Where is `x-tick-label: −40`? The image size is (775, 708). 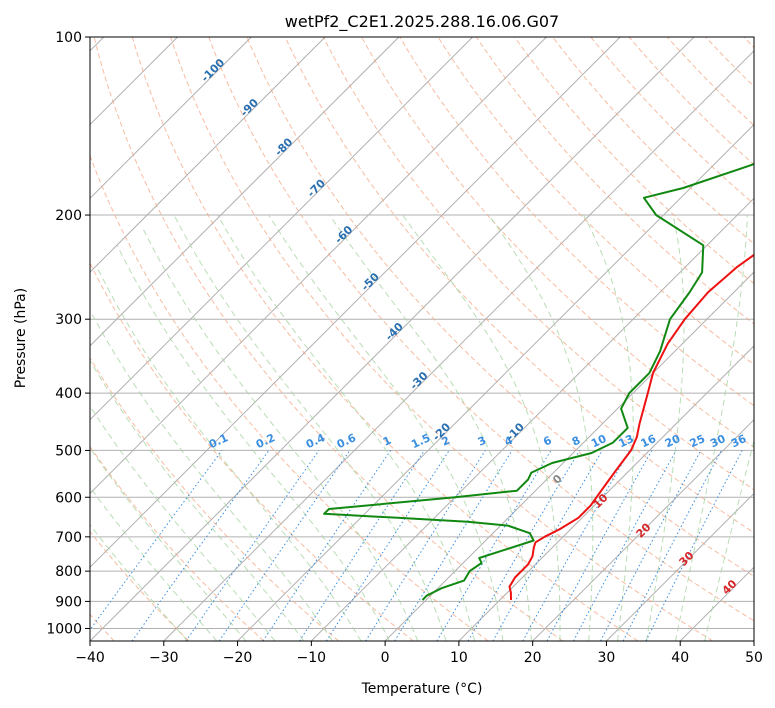 x-tick-label: −40 is located at coordinates (90, 658).